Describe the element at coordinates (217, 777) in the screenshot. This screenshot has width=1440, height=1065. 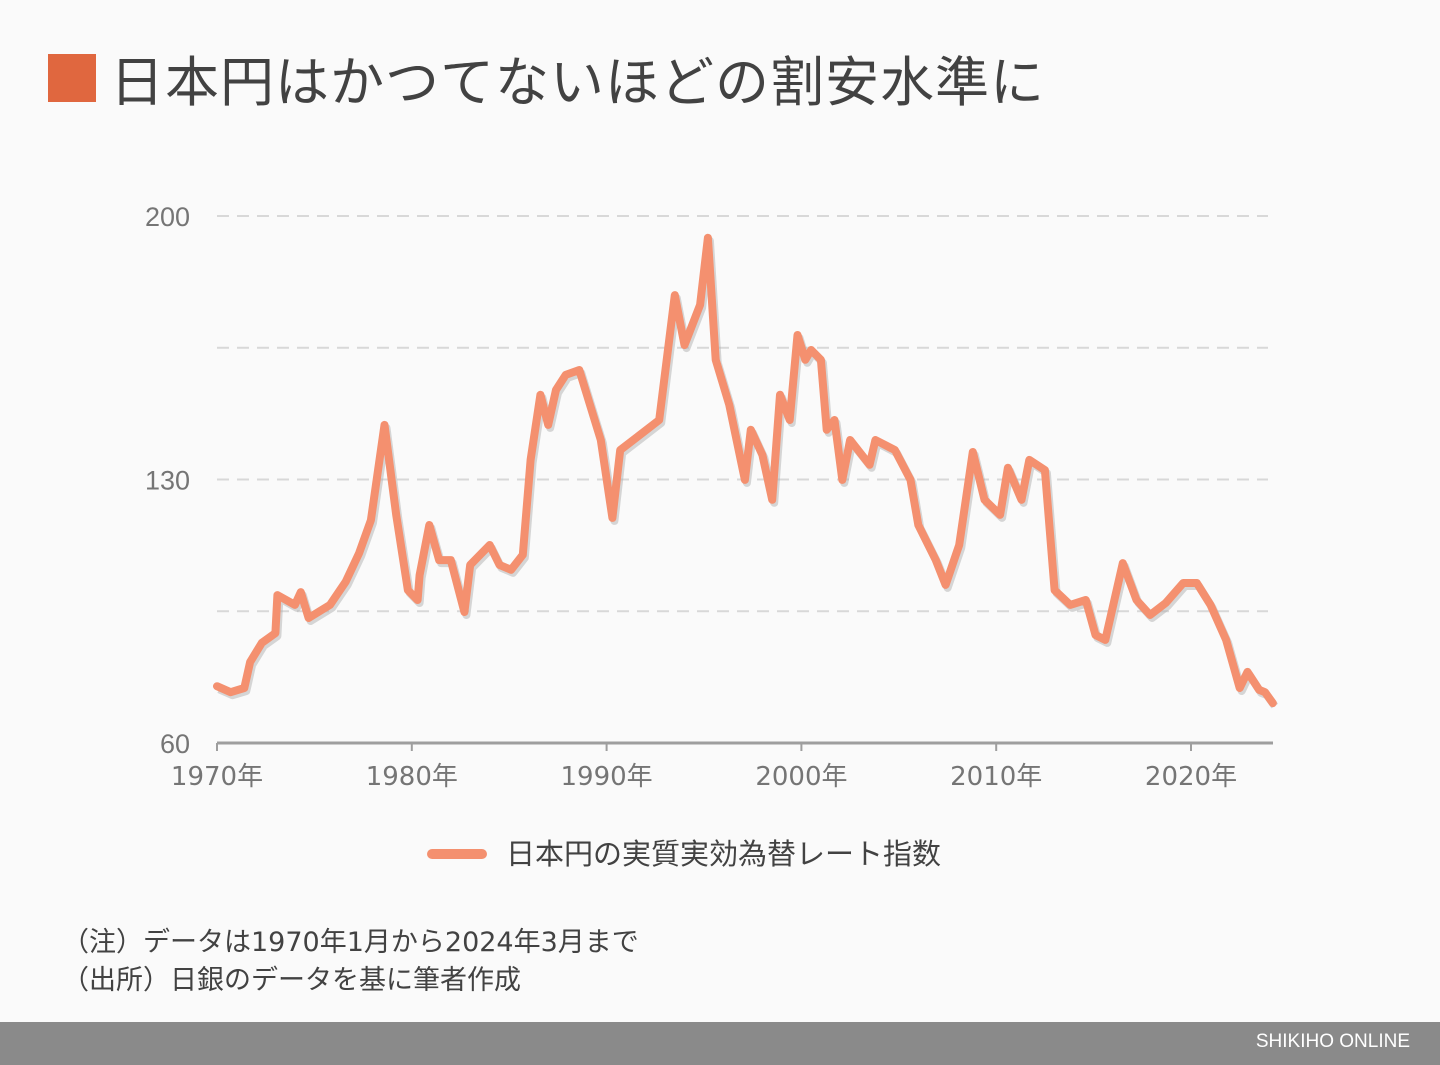
I see `x-tick-label: 1970年` at that location.